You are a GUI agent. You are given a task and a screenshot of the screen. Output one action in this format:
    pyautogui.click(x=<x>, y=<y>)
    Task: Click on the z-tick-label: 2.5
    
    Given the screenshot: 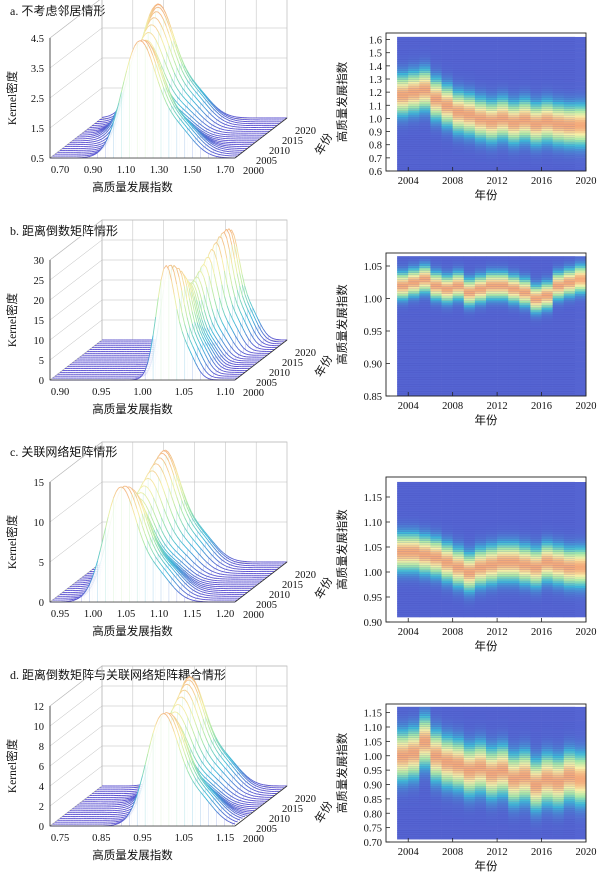 What is the action you would take?
    pyautogui.click(x=37, y=99)
    